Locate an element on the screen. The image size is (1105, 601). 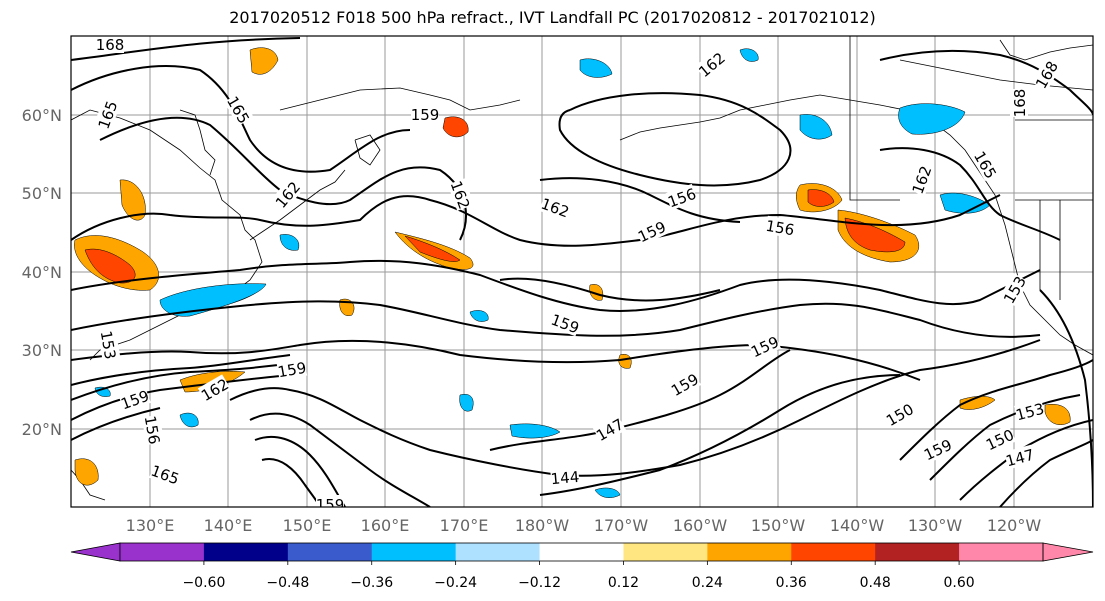
longitude-label: 130°E is located at coordinates (150, 525).